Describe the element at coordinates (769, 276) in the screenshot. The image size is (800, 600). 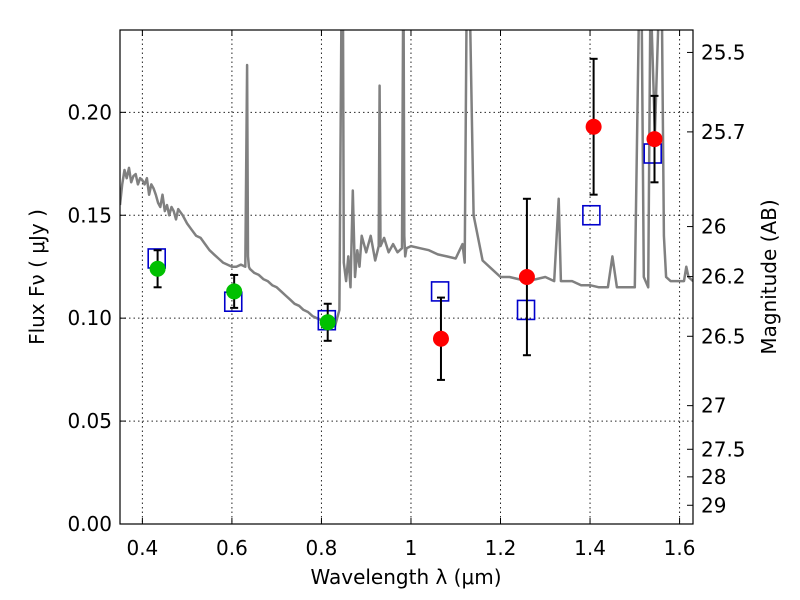
I see `y2-axis-label: Magnitude (AB)` at that location.